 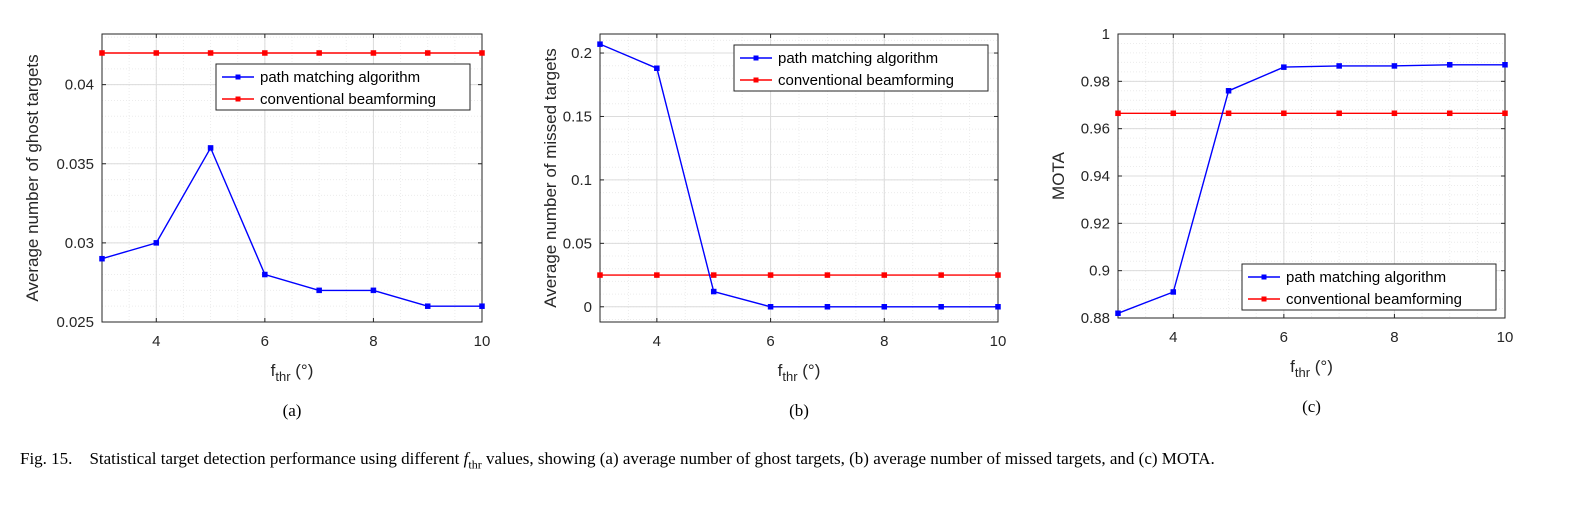 I want to click on y-tick-label: 1, so click(x=1106, y=34).